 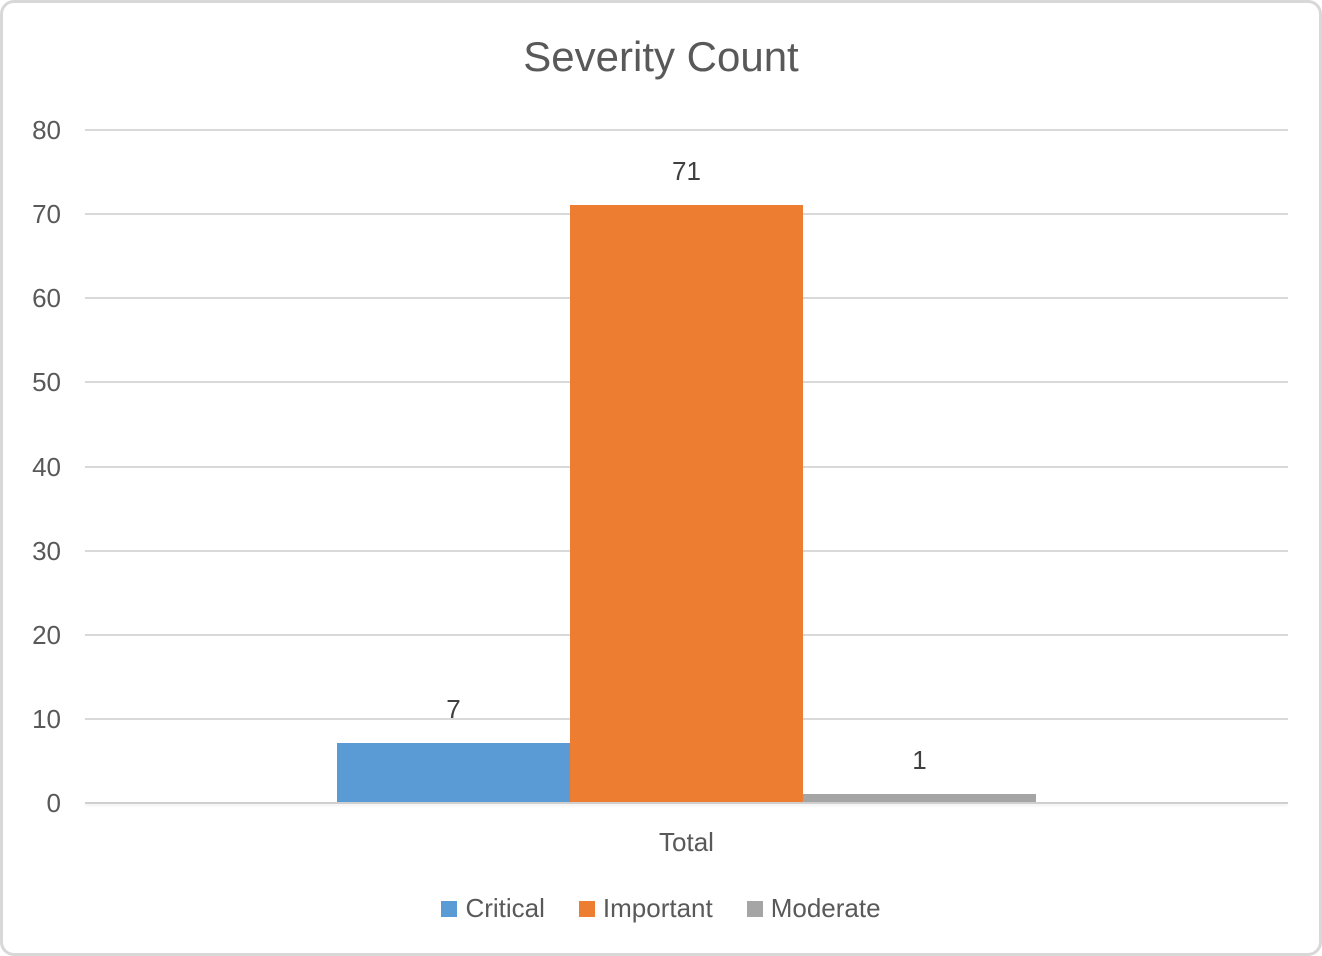 What do you see at coordinates (46, 382) in the screenshot?
I see `y-tick-label-50: 50` at bounding box center [46, 382].